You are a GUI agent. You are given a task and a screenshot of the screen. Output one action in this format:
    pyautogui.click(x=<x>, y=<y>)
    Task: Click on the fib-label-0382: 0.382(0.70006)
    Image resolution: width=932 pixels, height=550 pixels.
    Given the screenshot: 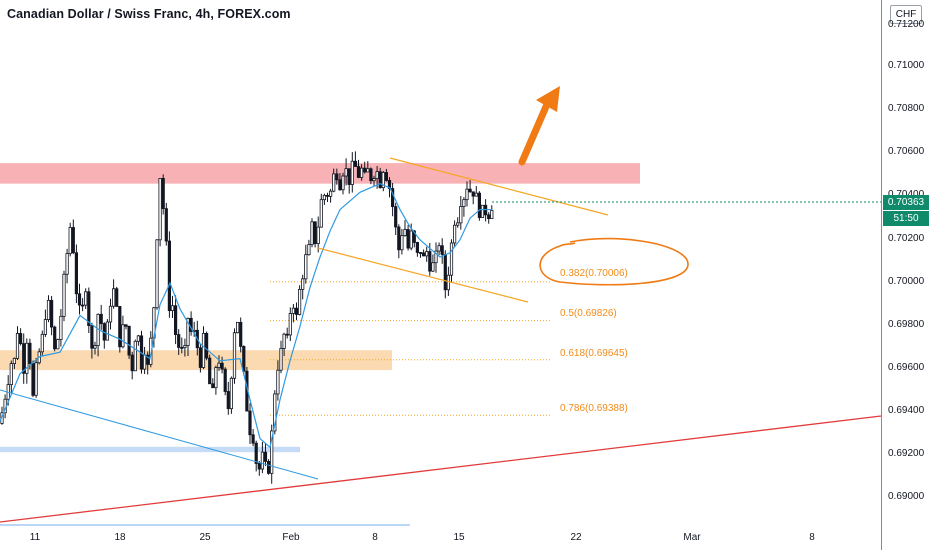 What is the action you would take?
    pyautogui.click(x=594, y=273)
    